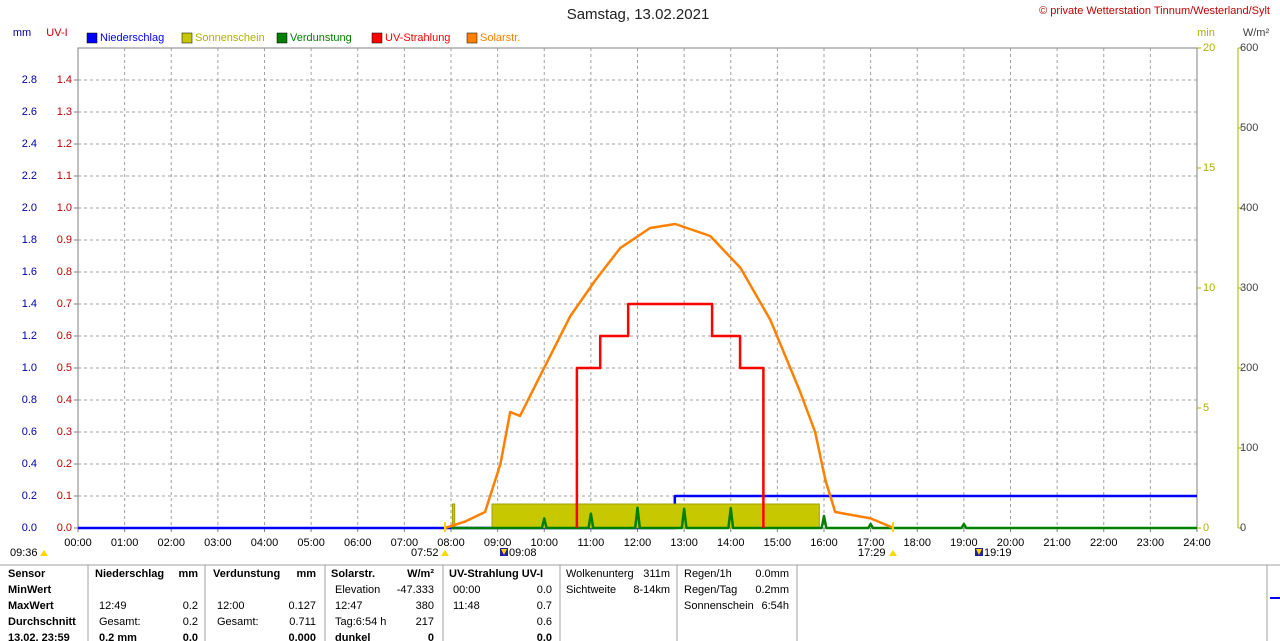  Describe the element at coordinates (591, 543) in the screenshot. I see `x-tick-label: 11:00` at that location.